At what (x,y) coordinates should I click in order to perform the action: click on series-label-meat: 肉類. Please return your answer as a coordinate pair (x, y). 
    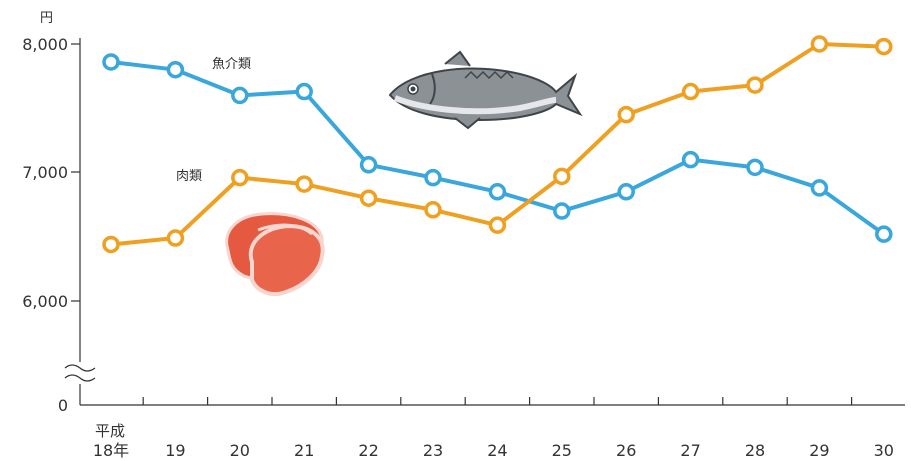
    Looking at the image, I should click on (189, 176).